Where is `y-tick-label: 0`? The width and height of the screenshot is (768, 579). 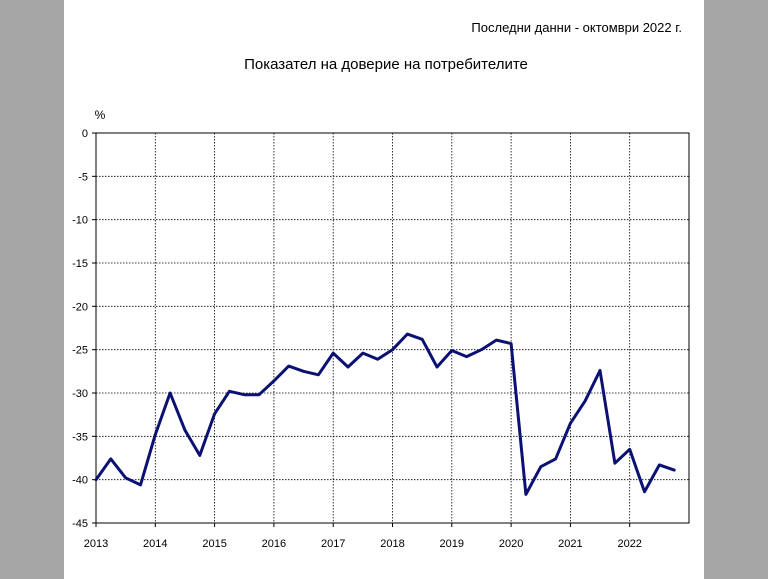
y-tick-label: 0 is located at coordinates (85, 134).